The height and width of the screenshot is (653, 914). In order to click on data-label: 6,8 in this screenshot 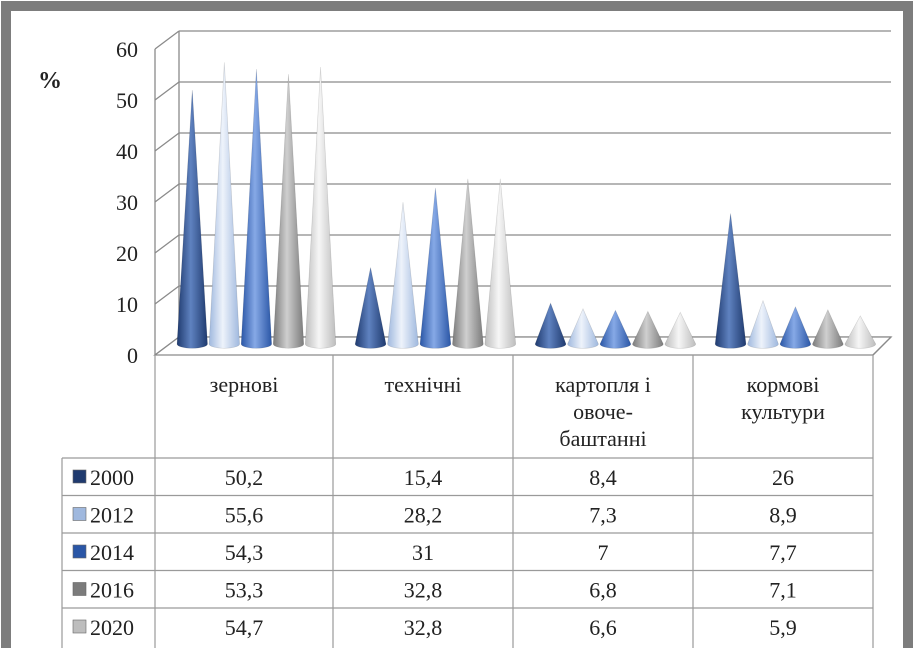, I will do `click(603, 590)`.